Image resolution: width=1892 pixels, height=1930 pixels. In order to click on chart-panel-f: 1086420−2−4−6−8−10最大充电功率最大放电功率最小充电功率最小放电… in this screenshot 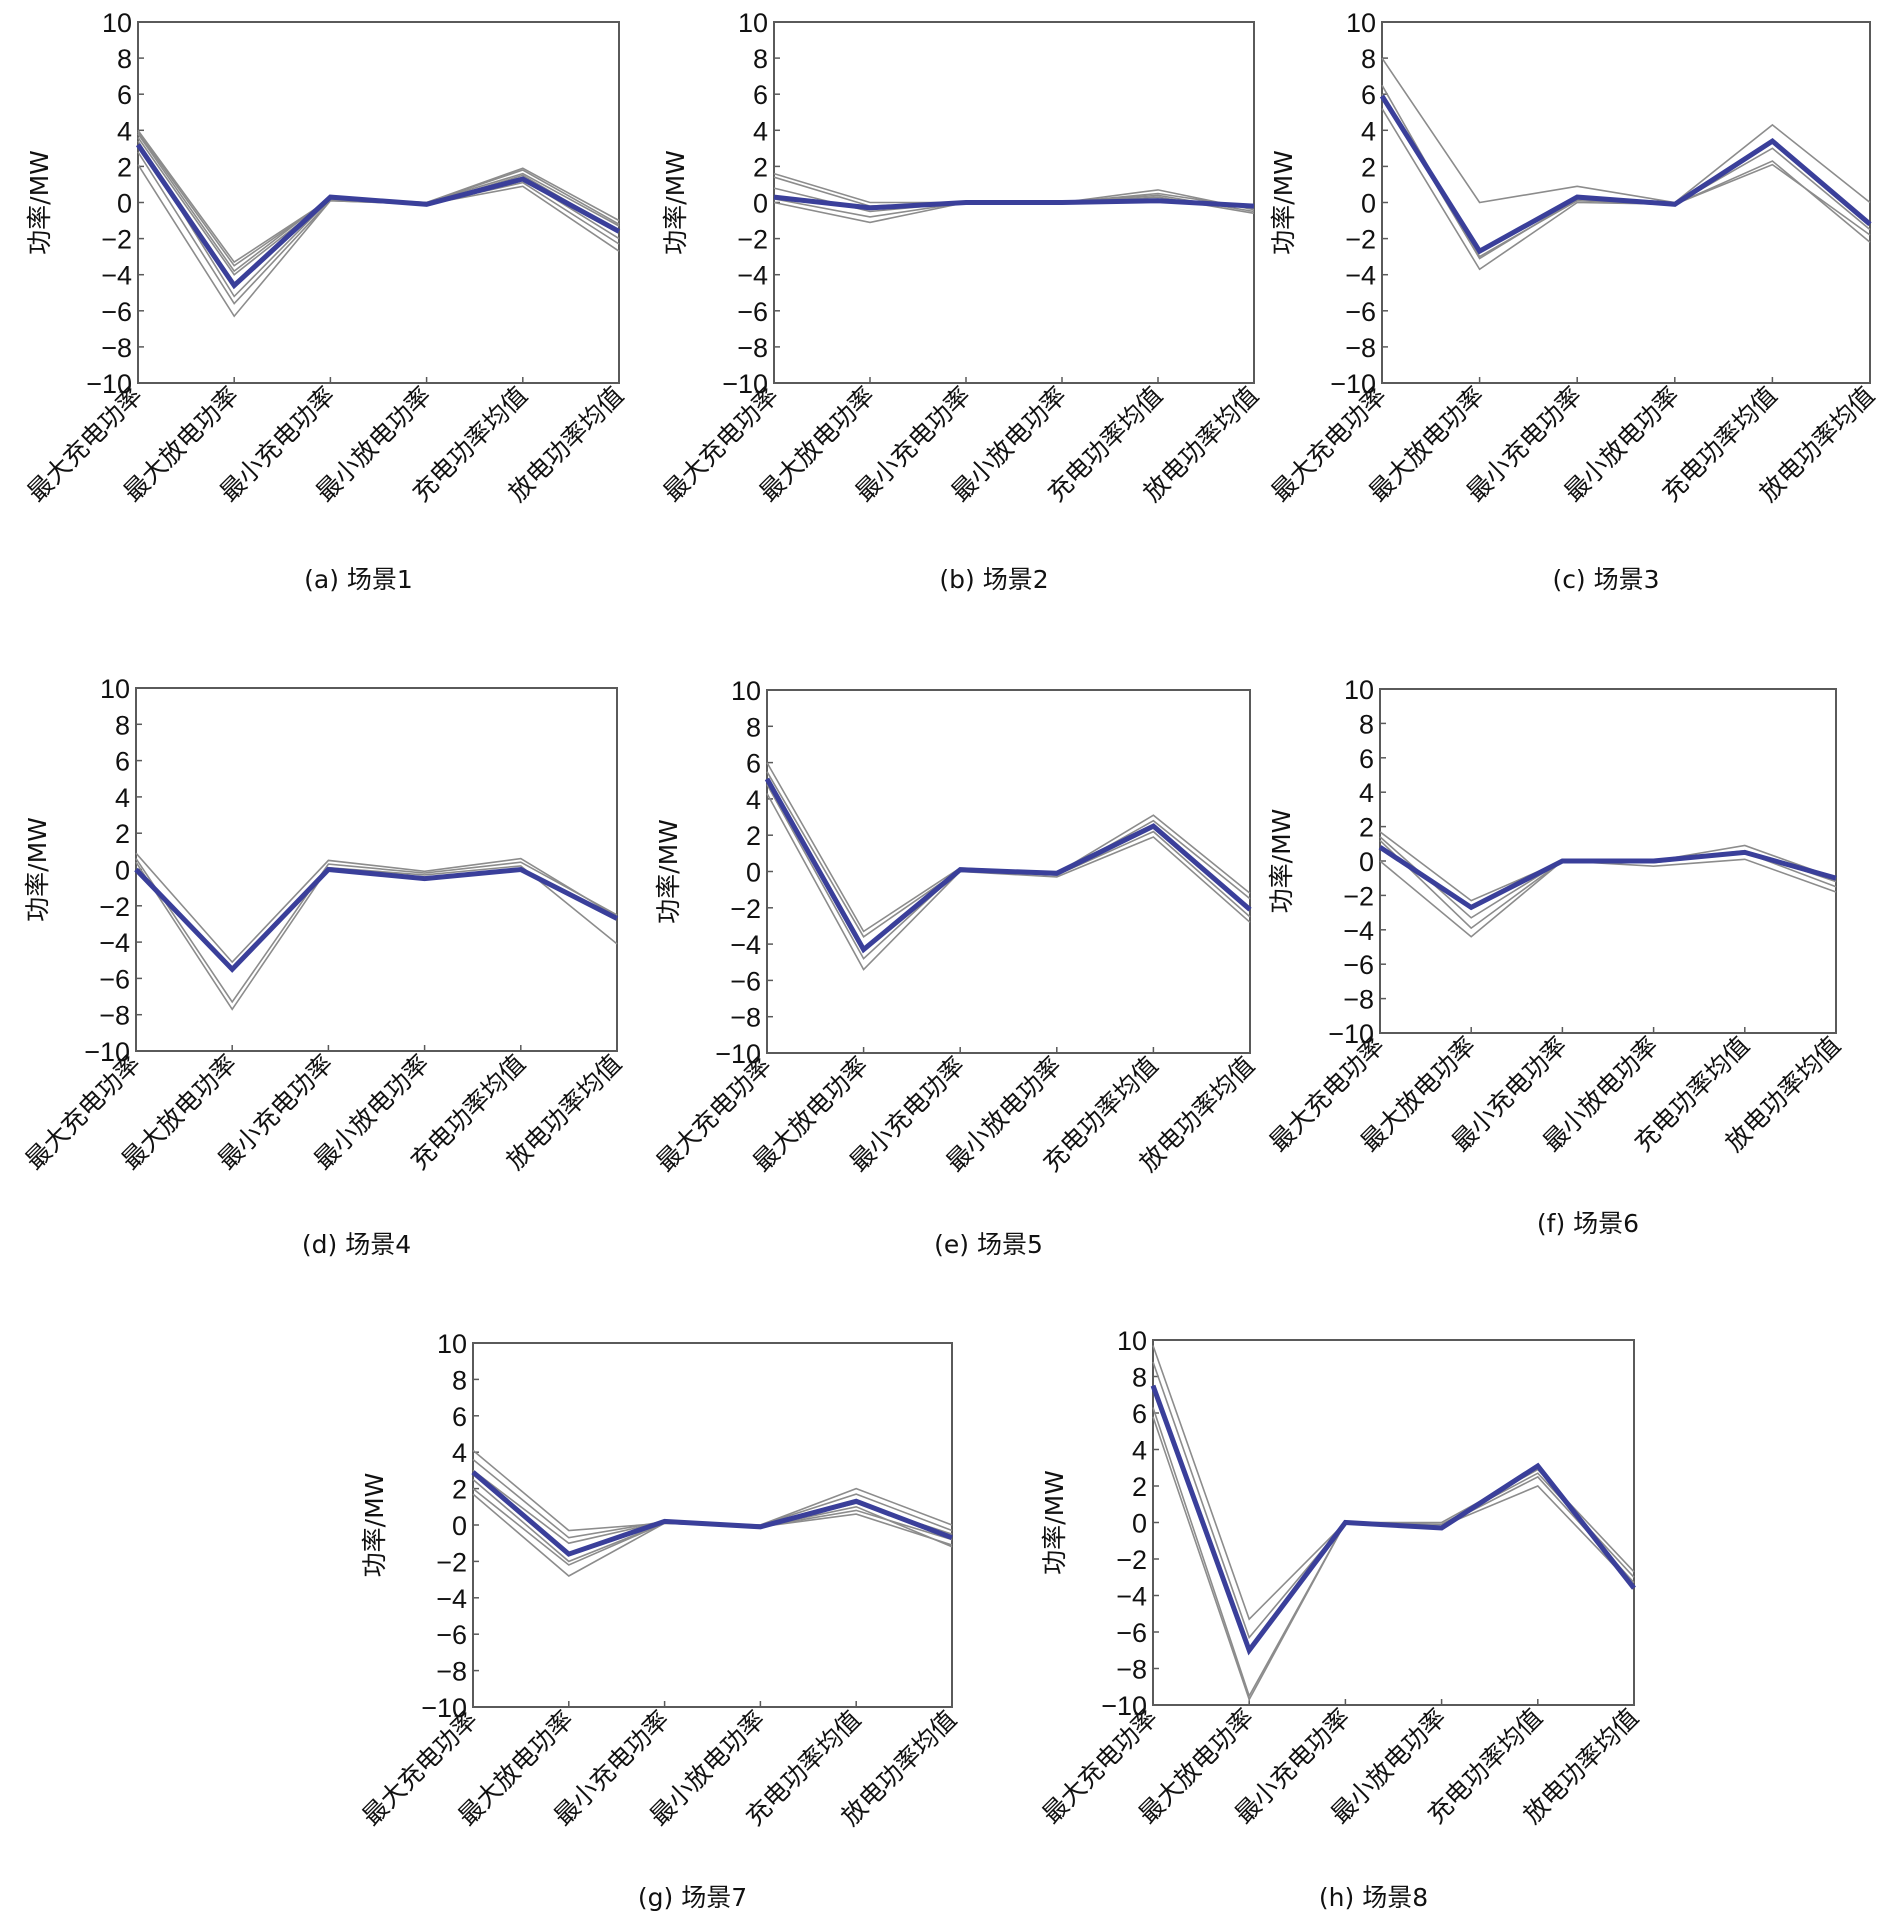, I will do `click(1555, 956)`.